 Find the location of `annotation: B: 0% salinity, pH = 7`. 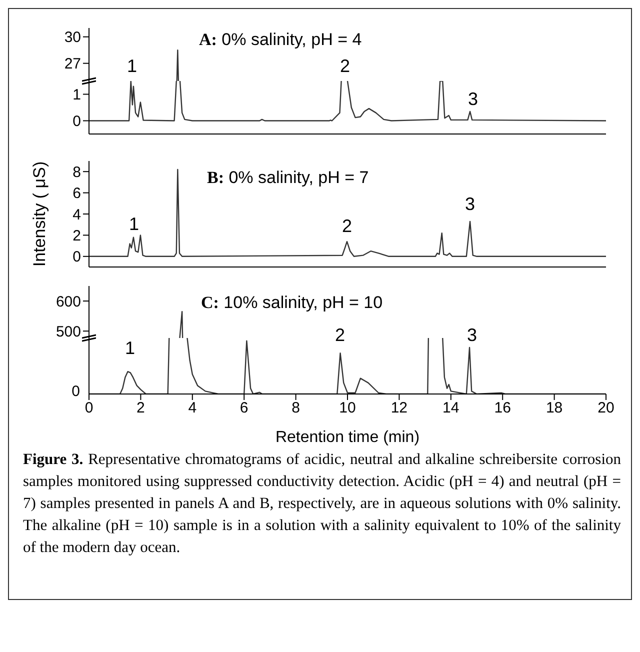

annotation: B: 0% salinity, pH = 7 is located at coordinates (288, 177).